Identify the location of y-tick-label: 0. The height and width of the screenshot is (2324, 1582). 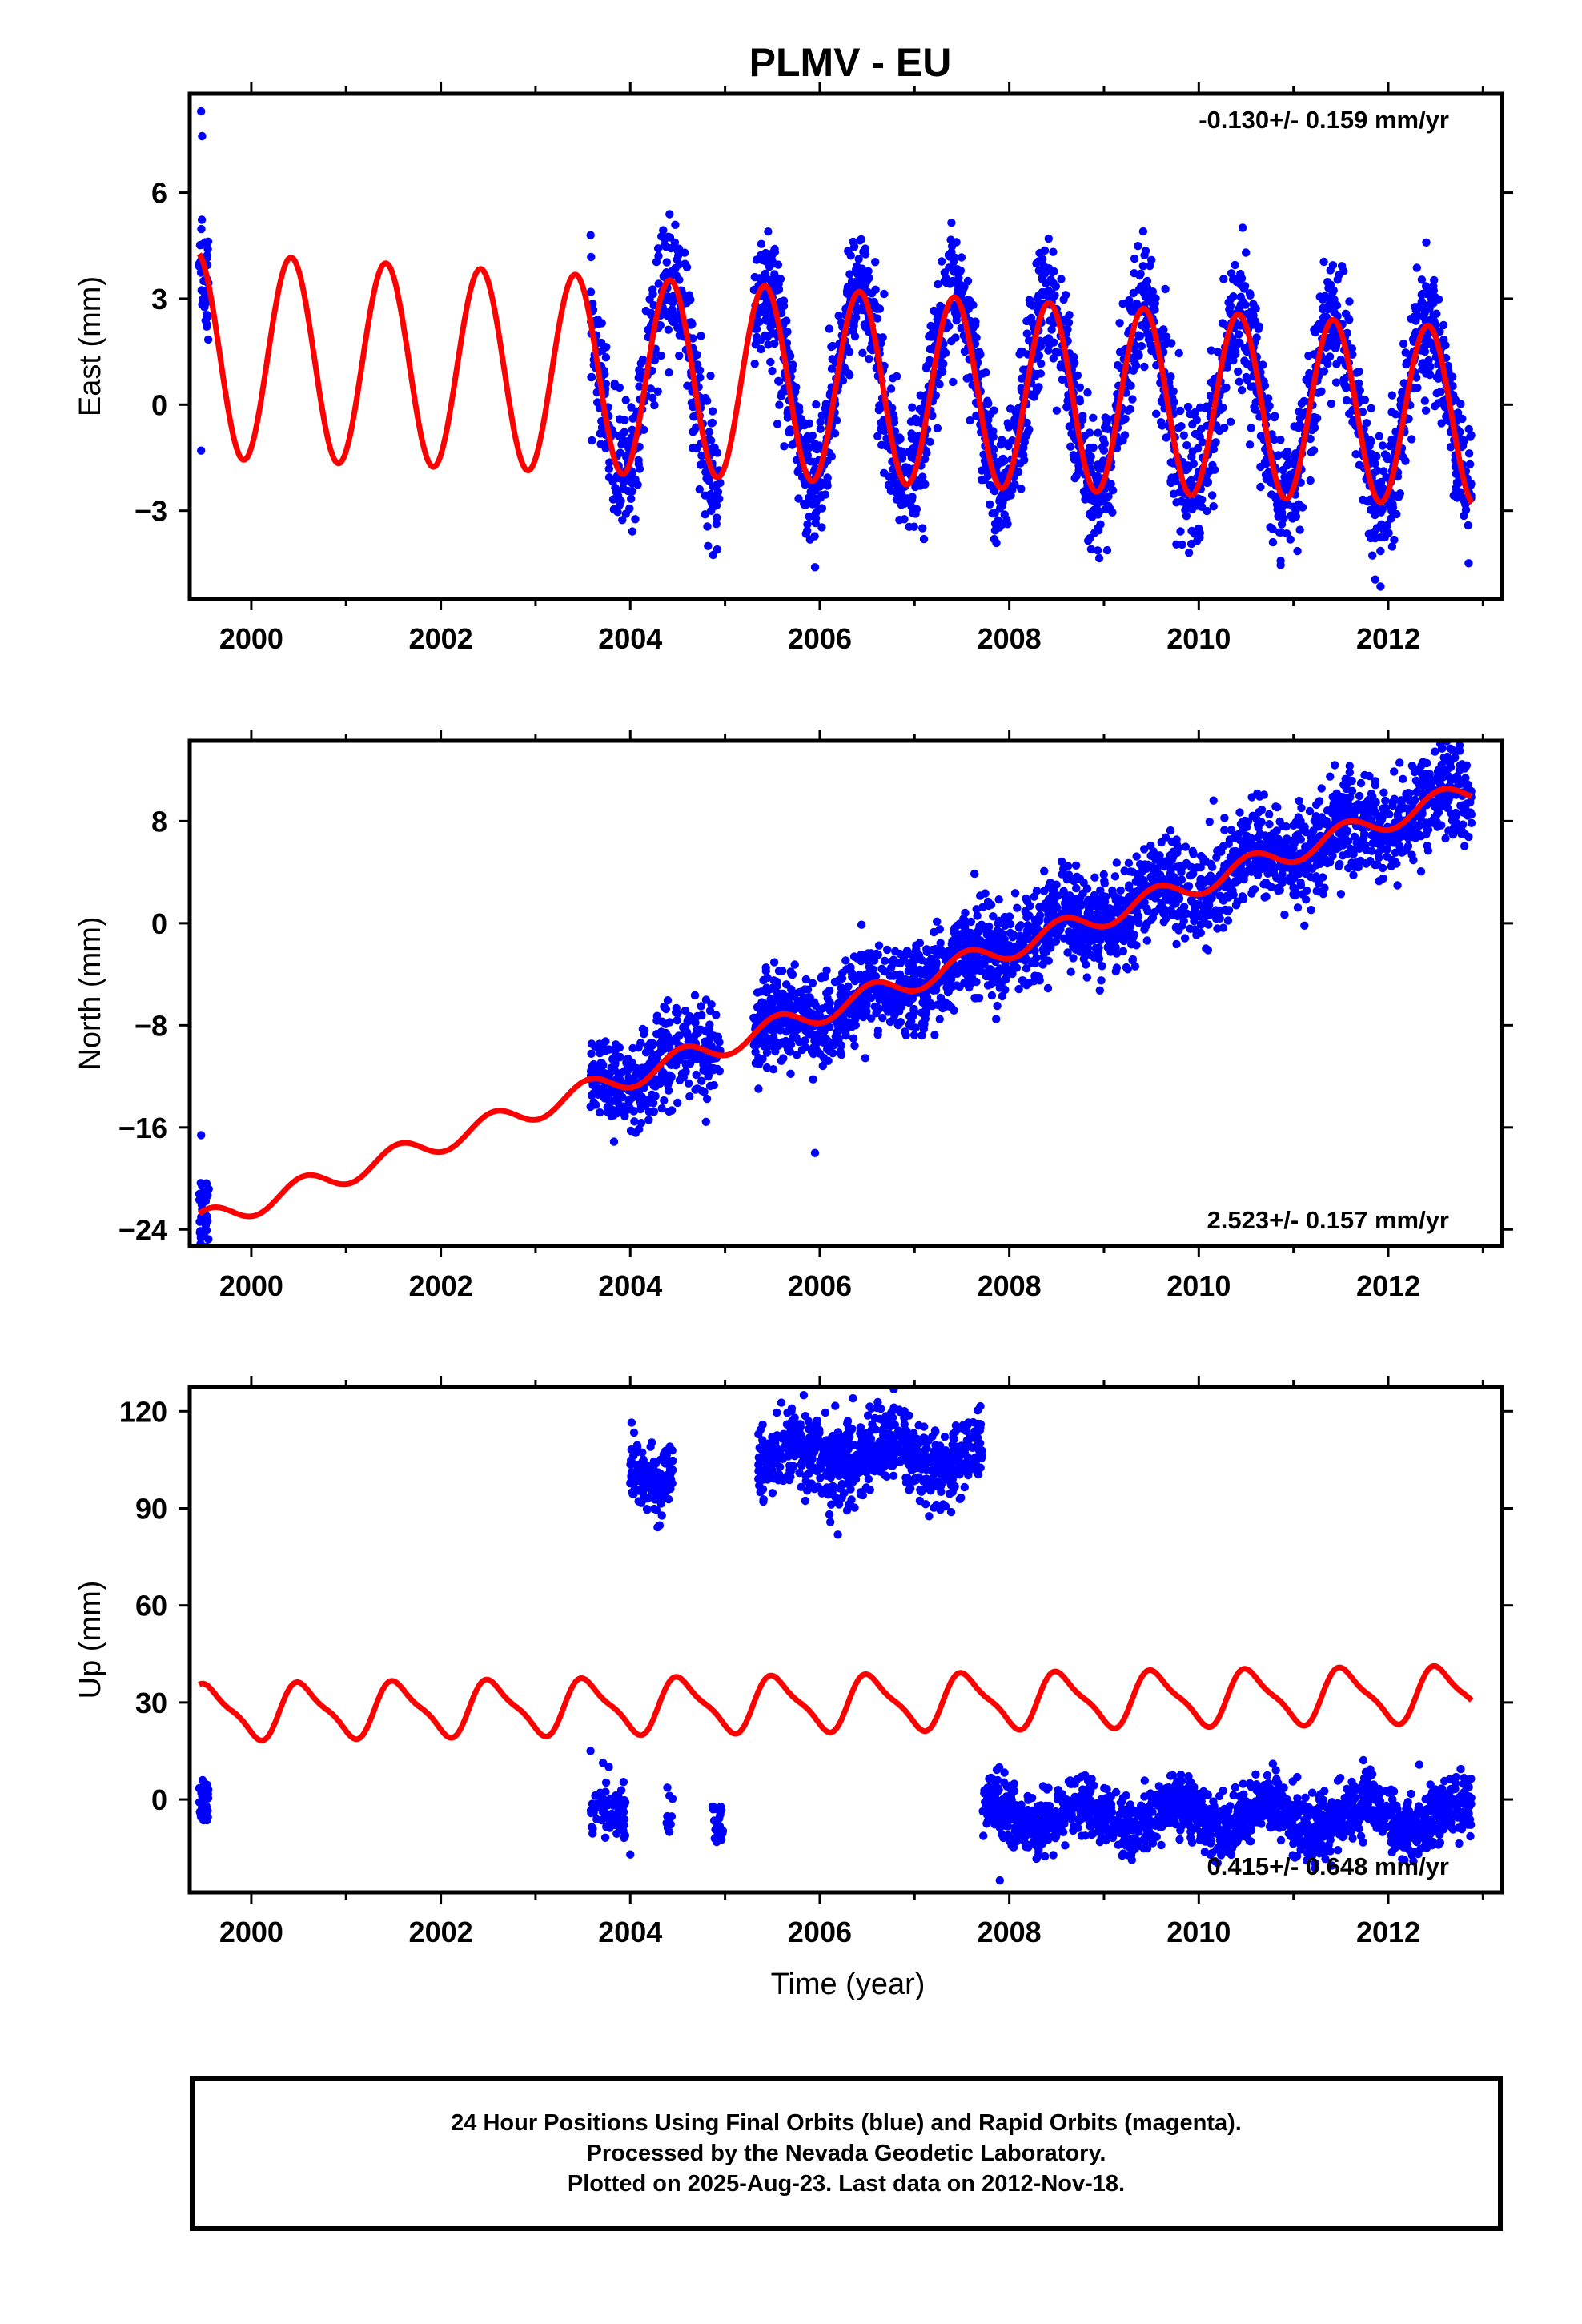
(159, 404).